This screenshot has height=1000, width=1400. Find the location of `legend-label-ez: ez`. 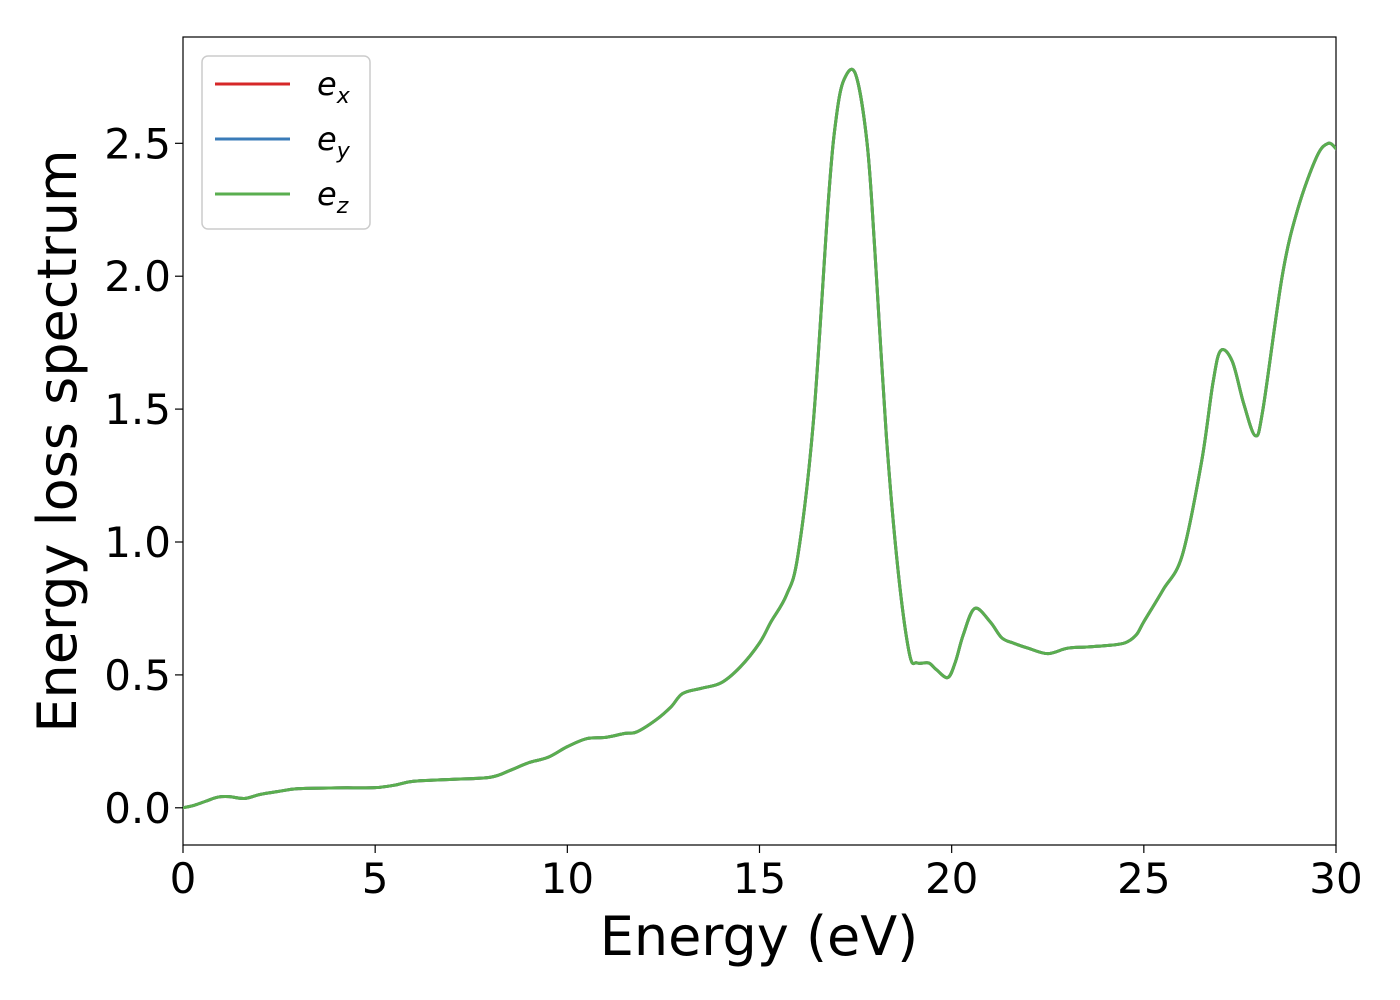

legend-label-ez: ez is located at coordinates (333, 197).